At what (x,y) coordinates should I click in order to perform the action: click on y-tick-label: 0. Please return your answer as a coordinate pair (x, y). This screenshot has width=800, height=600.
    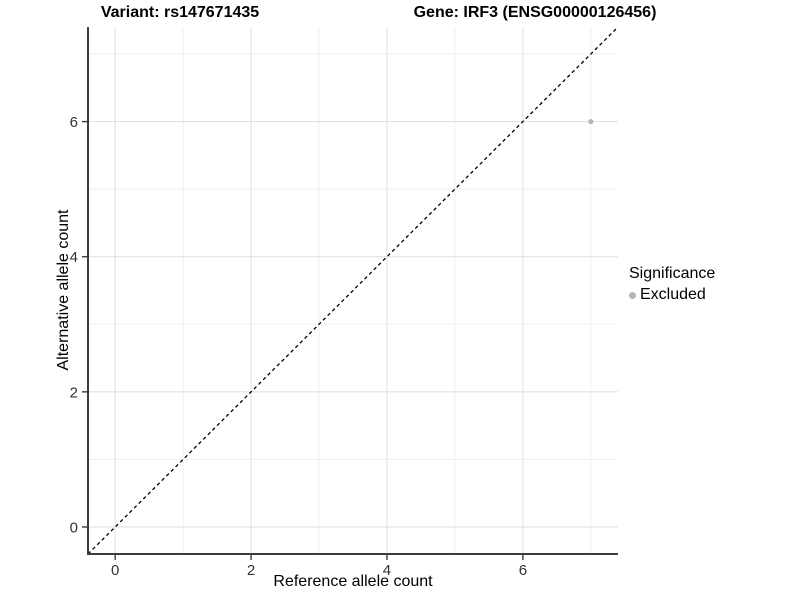
    Looking at the image, I should click on (74, 527).